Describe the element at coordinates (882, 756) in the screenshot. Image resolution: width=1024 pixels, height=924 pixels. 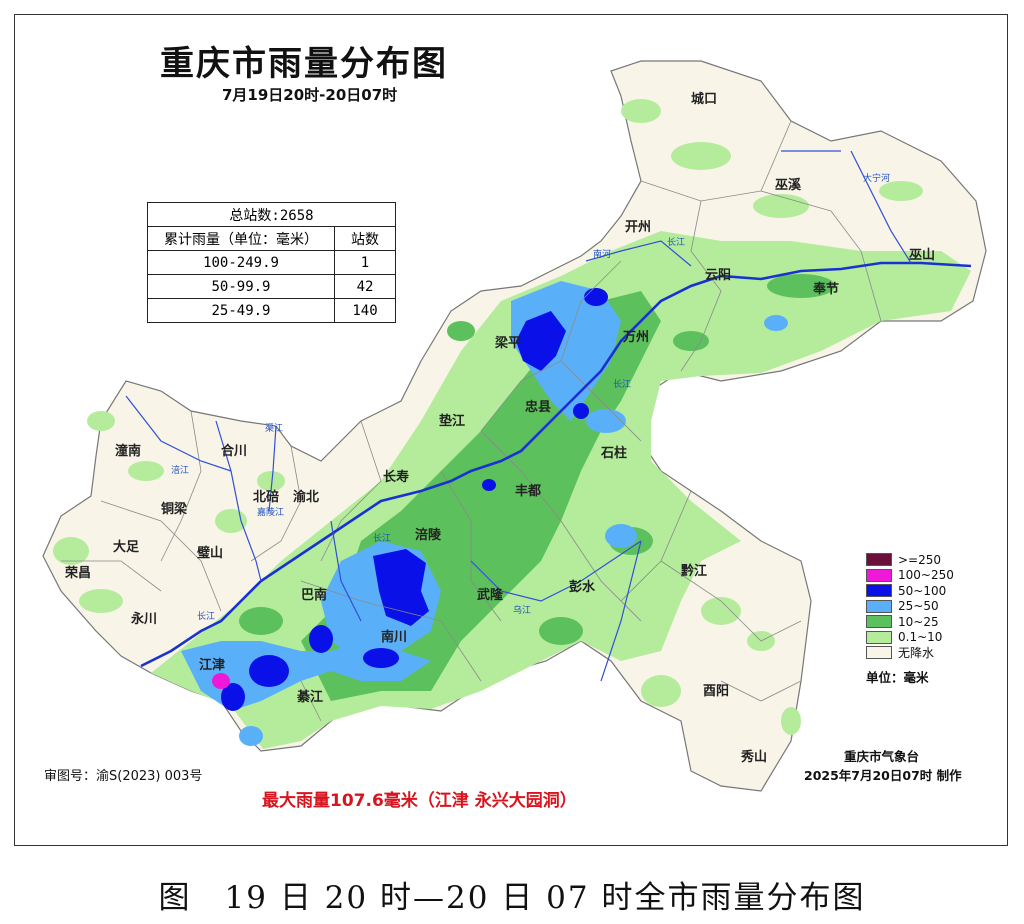
I see `issuing-agency: 重庆市气象台` at that location.